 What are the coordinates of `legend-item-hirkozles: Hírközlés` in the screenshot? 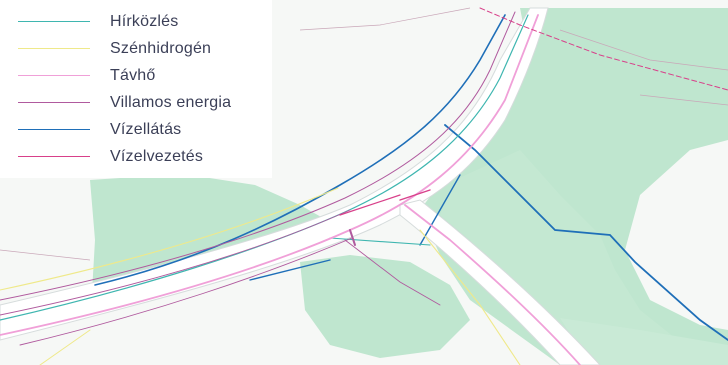 It's located at (136, 21).